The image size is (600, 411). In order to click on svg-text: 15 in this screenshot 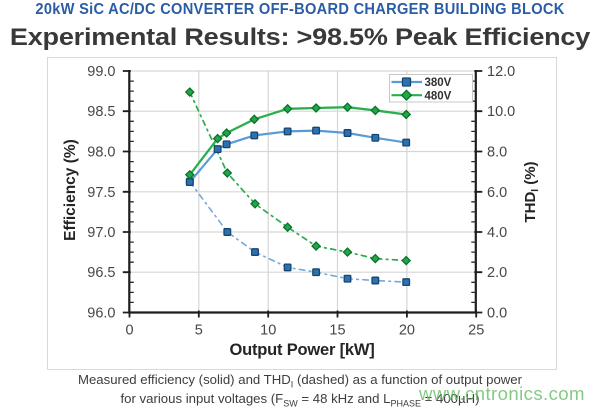, I will do `click(337, 331)`.